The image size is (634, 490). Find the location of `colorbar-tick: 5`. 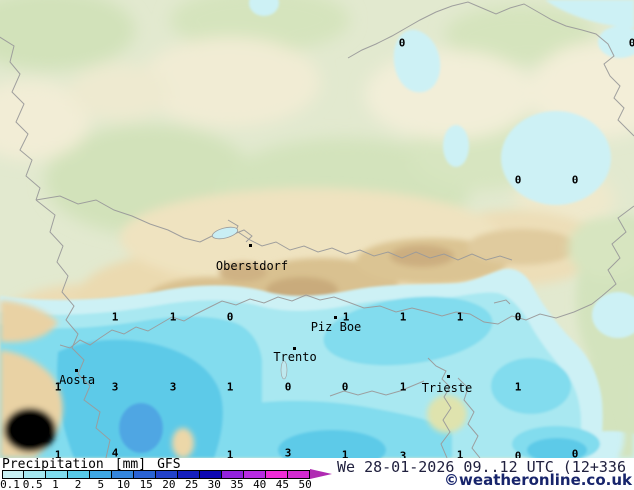

colorbar-tick: 5 is located at coordinates (101, 484).